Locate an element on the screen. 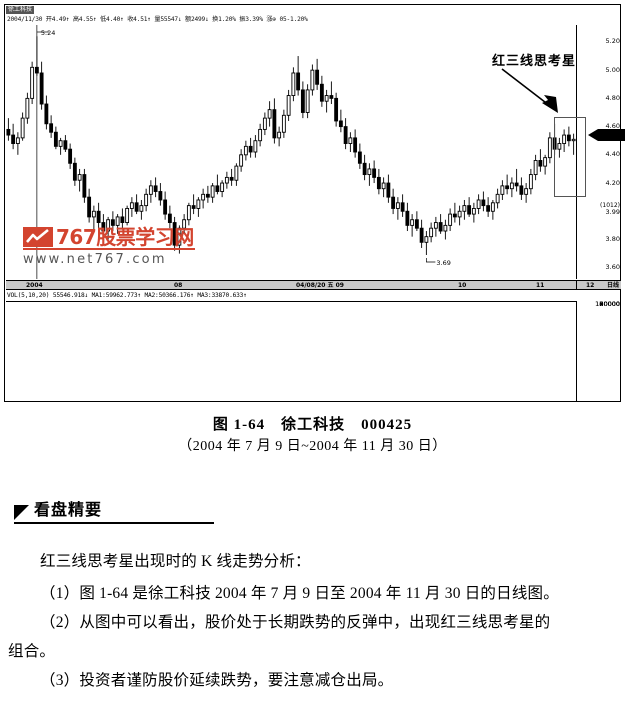 This screenshot has width=625, height=701. volume-axis-label: 100000 is located at coordinates (607, 304).